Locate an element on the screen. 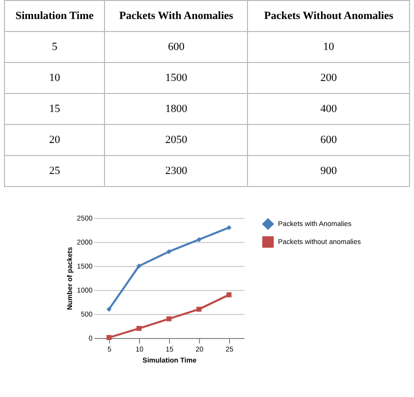 The image size is (414, 397). text: 2050 is located at coordinates (176, 140).